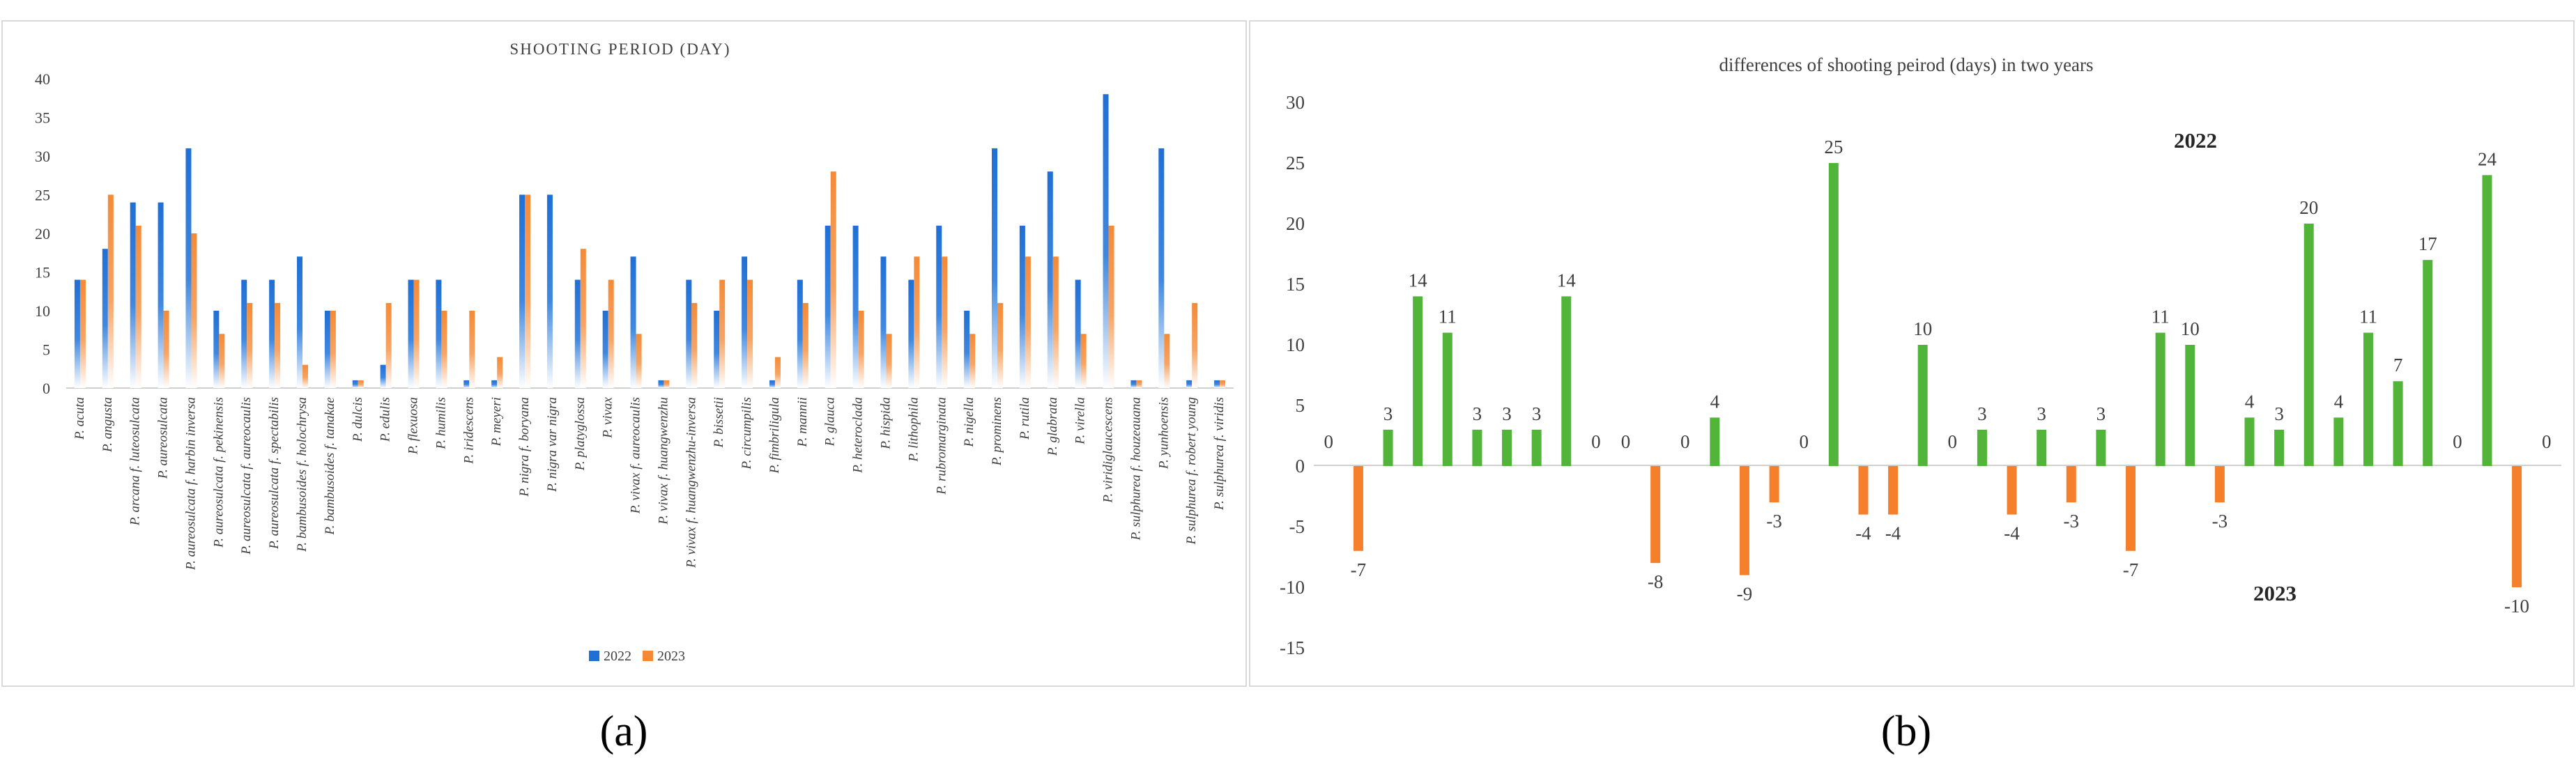 The height and width of the screenshot is (767, 2576). Describe the element at coordinates (1292, 647) in the screenshot. I see `chart-b-y-tick: -15` at that location.